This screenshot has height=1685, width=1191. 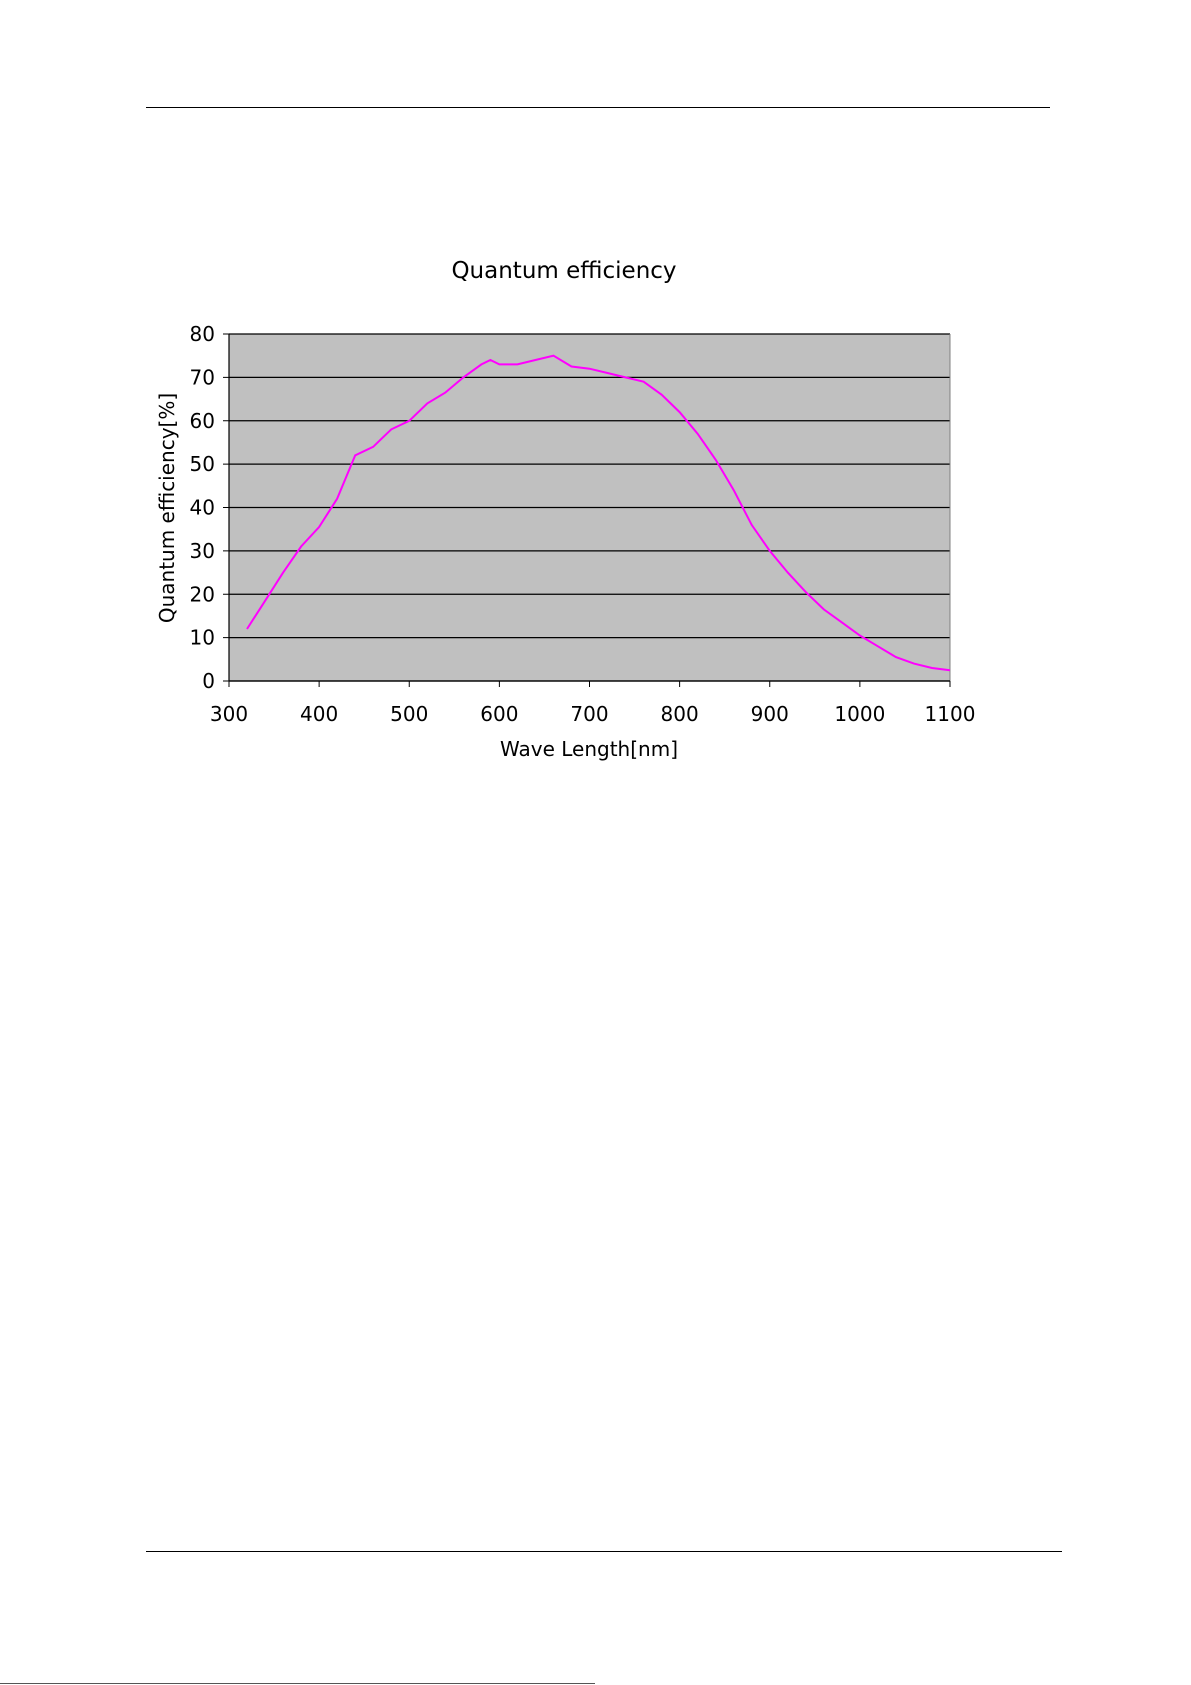 What do you see at coordinates (604, 1551) in the screenshot?
I see `footer-rule` at bounding box center [604, 1551].